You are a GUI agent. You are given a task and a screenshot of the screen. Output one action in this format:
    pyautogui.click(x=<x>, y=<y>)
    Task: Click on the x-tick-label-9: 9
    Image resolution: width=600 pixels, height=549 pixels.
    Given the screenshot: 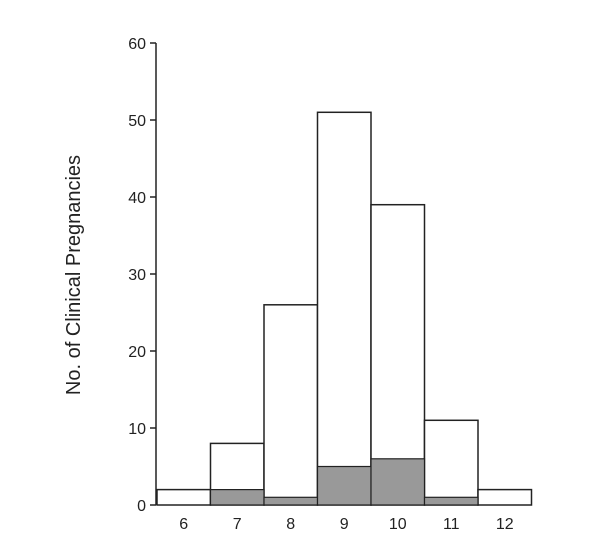 What is the action you would take?
    pyautogui.click(x=344, y=524)
    